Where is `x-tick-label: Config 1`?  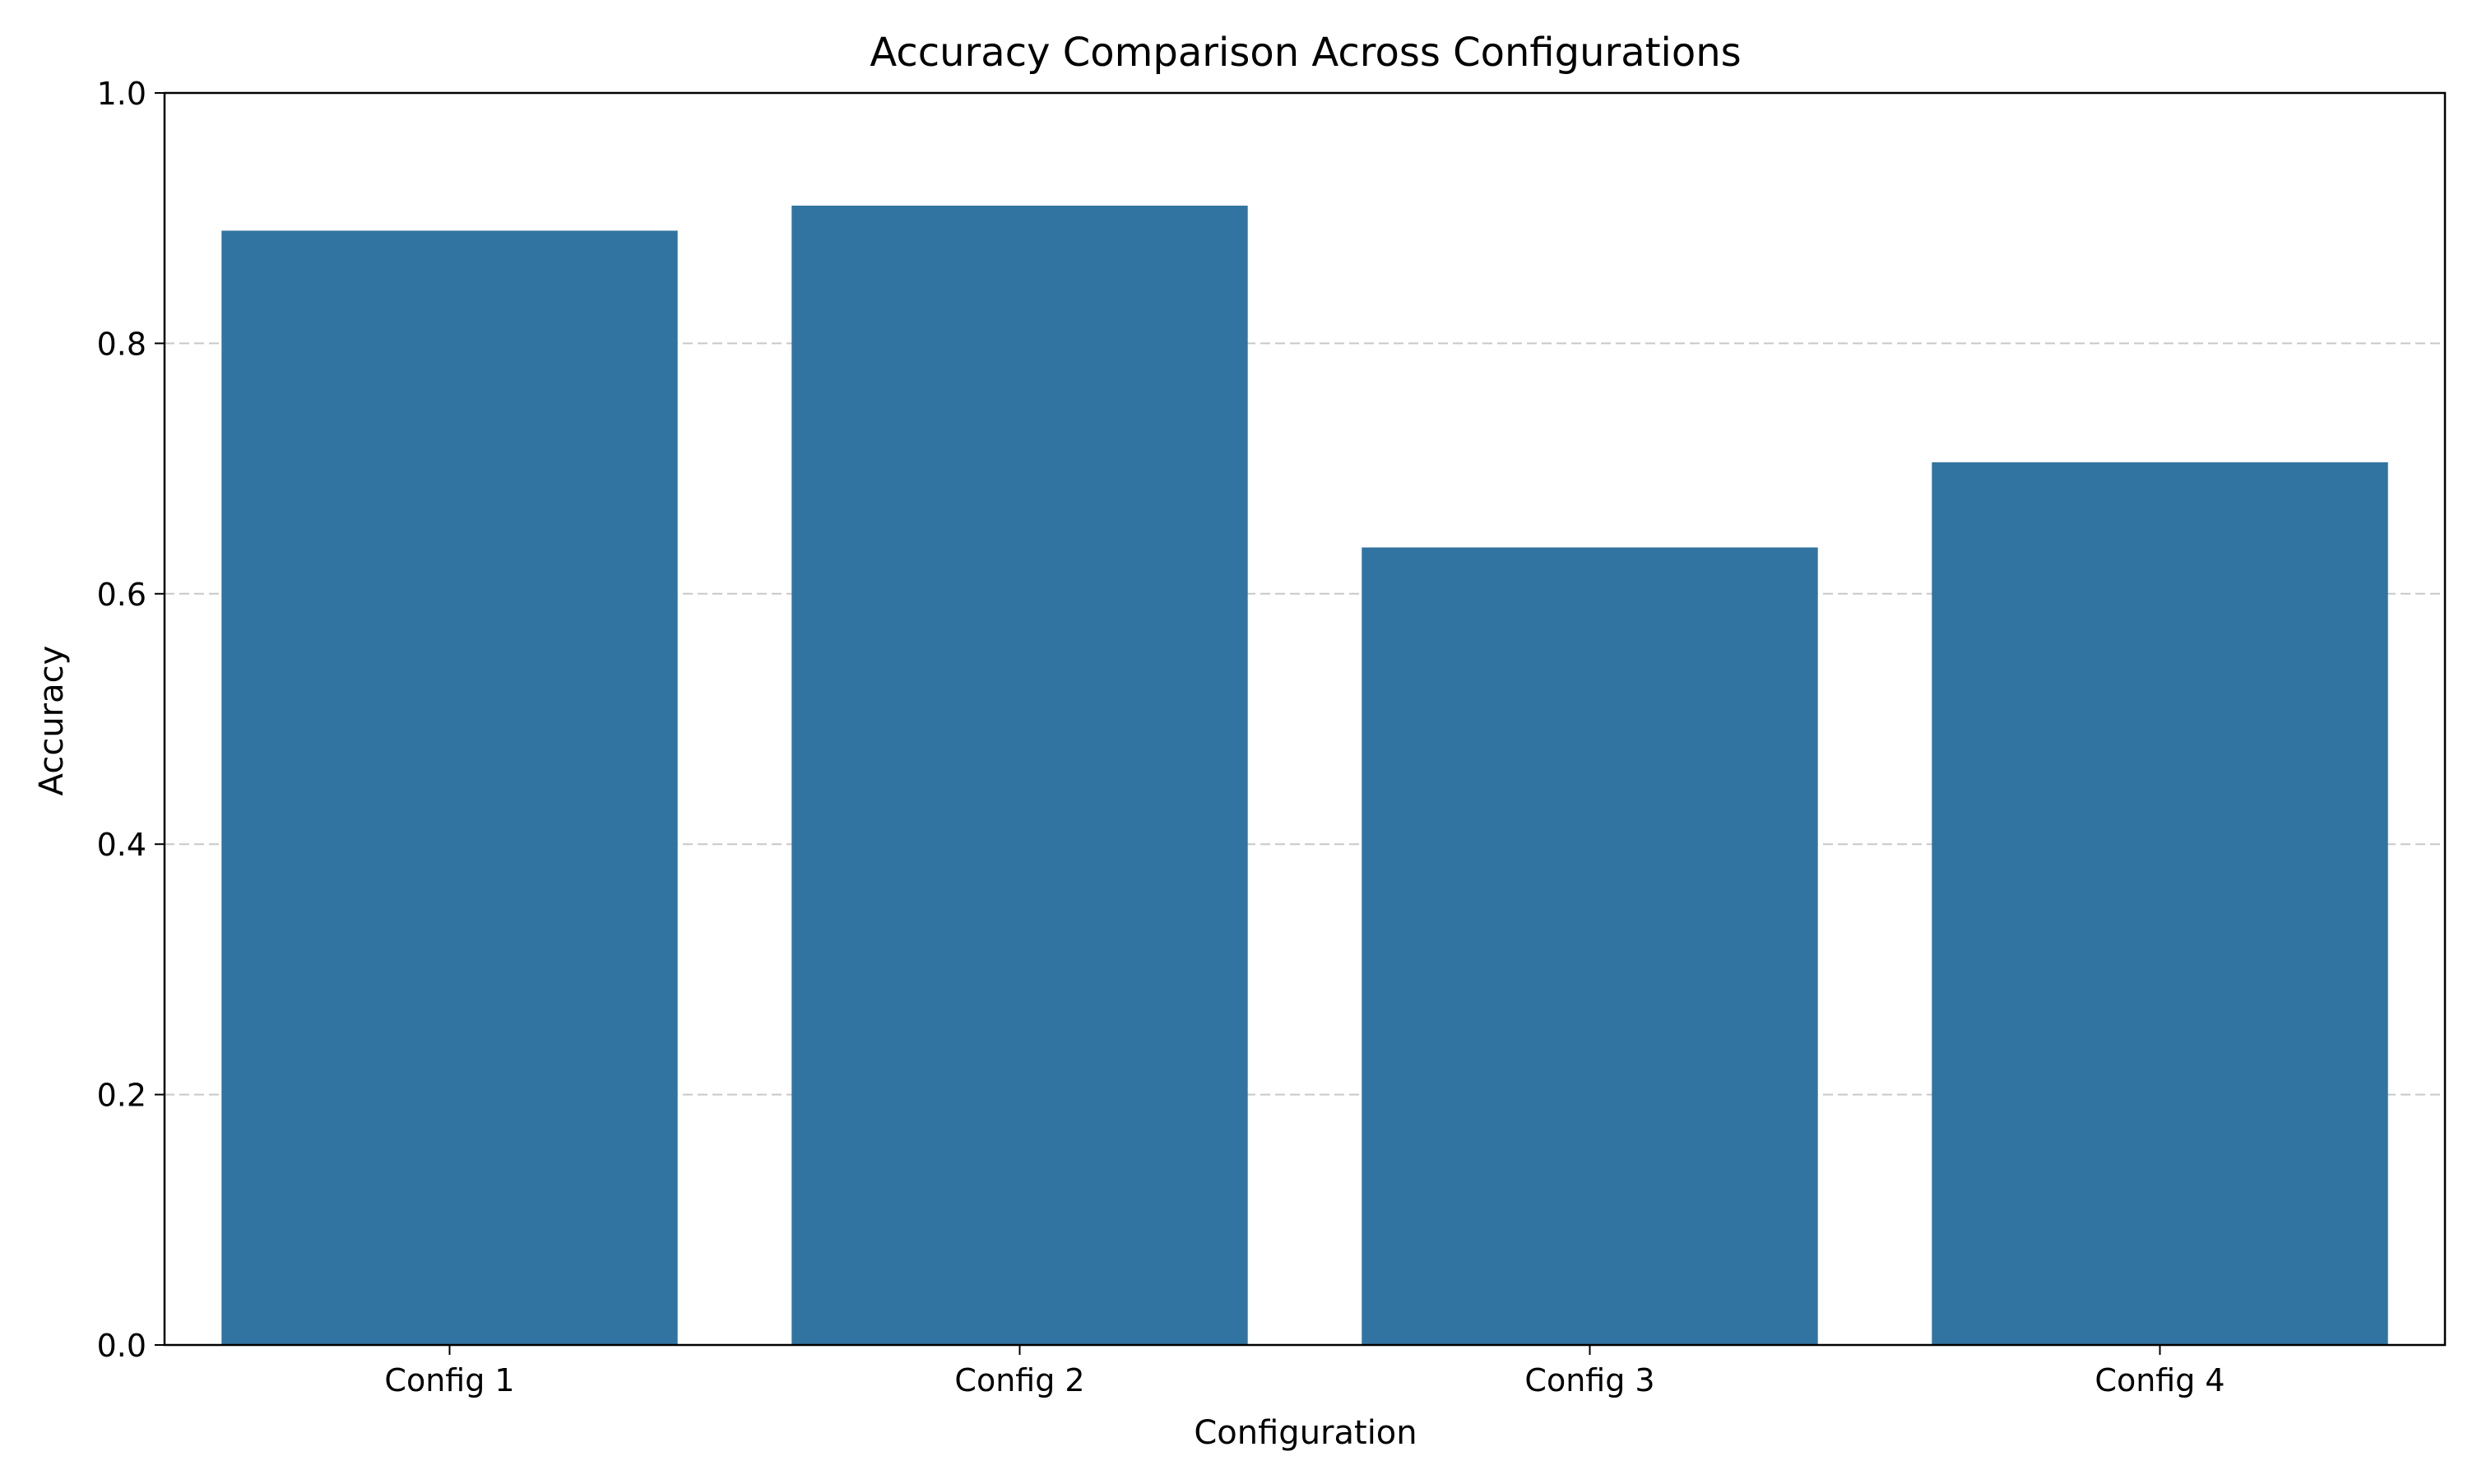 x-tick-label: Config 1 is located at coordinates (449, 1380).